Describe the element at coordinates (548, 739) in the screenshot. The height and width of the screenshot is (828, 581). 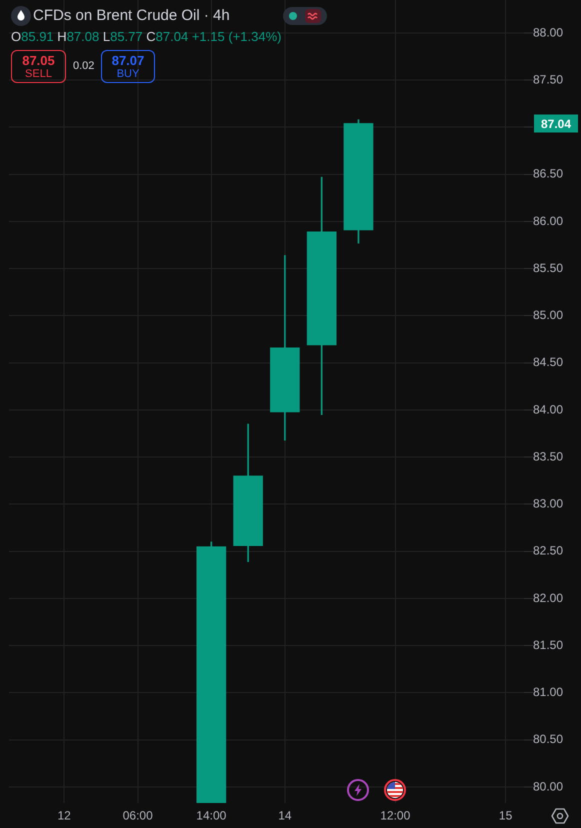
I see `y-tick-label: 80.50` at that location.